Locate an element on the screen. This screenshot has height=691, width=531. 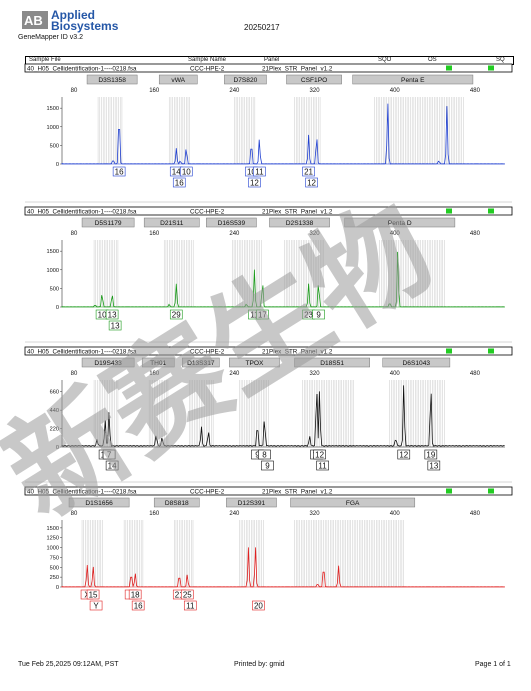
allele-call-label: 20 is located at coordinates (258, 606).